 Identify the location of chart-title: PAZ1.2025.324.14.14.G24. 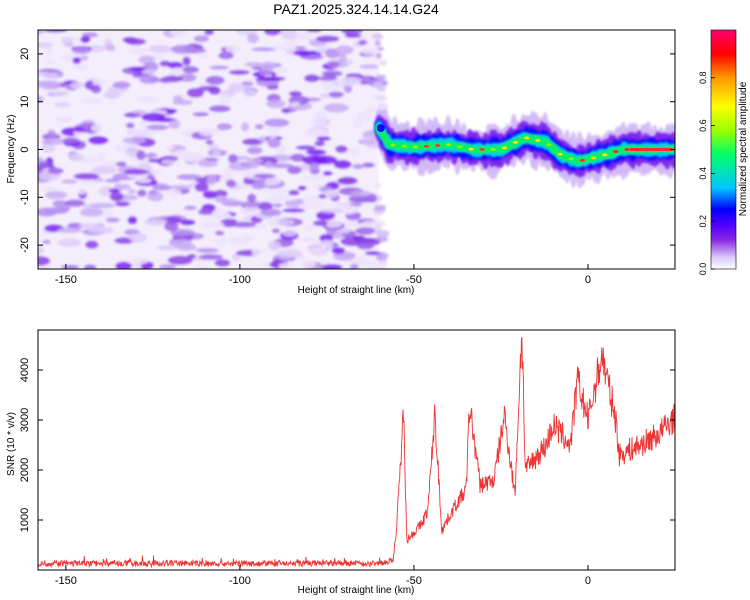
(356, 9).